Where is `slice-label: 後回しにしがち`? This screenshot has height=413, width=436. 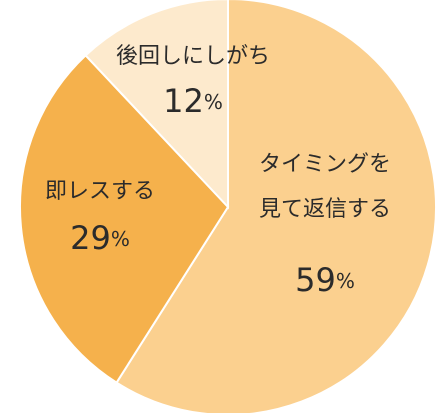 slice-label: 後回しにしがち is located at coordinates (193, 56).